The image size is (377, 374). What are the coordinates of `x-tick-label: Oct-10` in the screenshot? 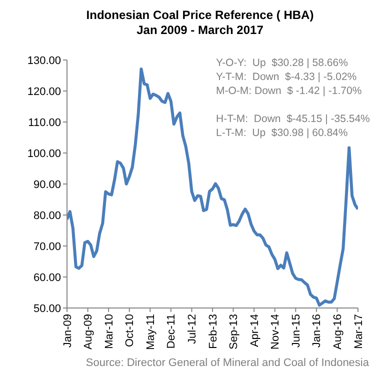 It's located at (130, 331).